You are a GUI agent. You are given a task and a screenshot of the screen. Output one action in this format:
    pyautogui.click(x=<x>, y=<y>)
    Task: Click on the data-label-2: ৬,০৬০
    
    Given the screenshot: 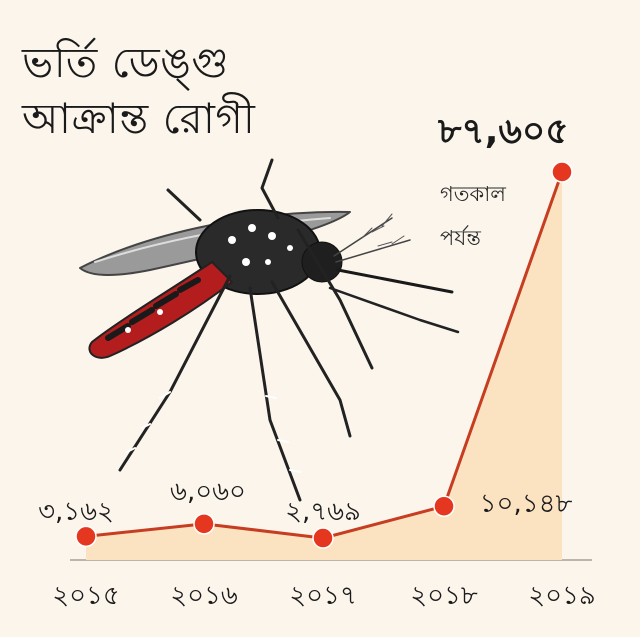 What is the action you would take?
    pyautogui.click(x=208, y=492)
    